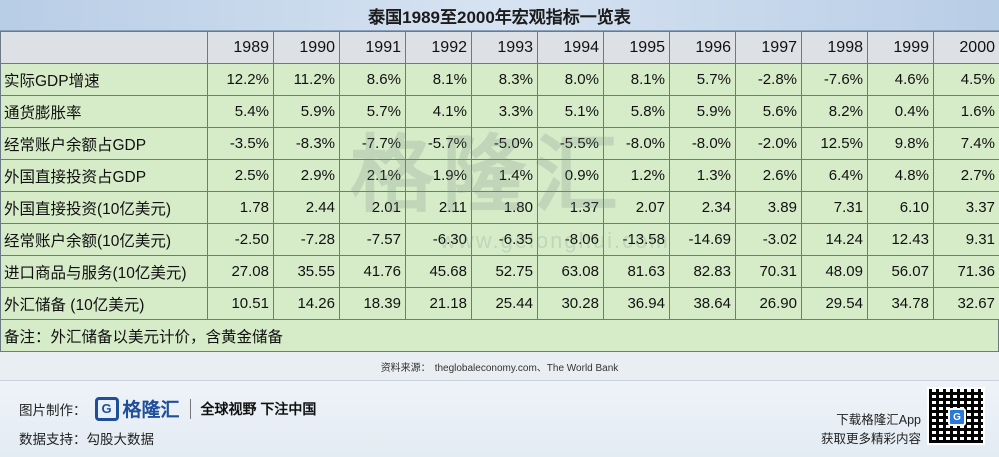  What do you see at coordinates (768, 271) in the screenshot?
I see `table-cell: 70.31` at bounding box center [768, 271].